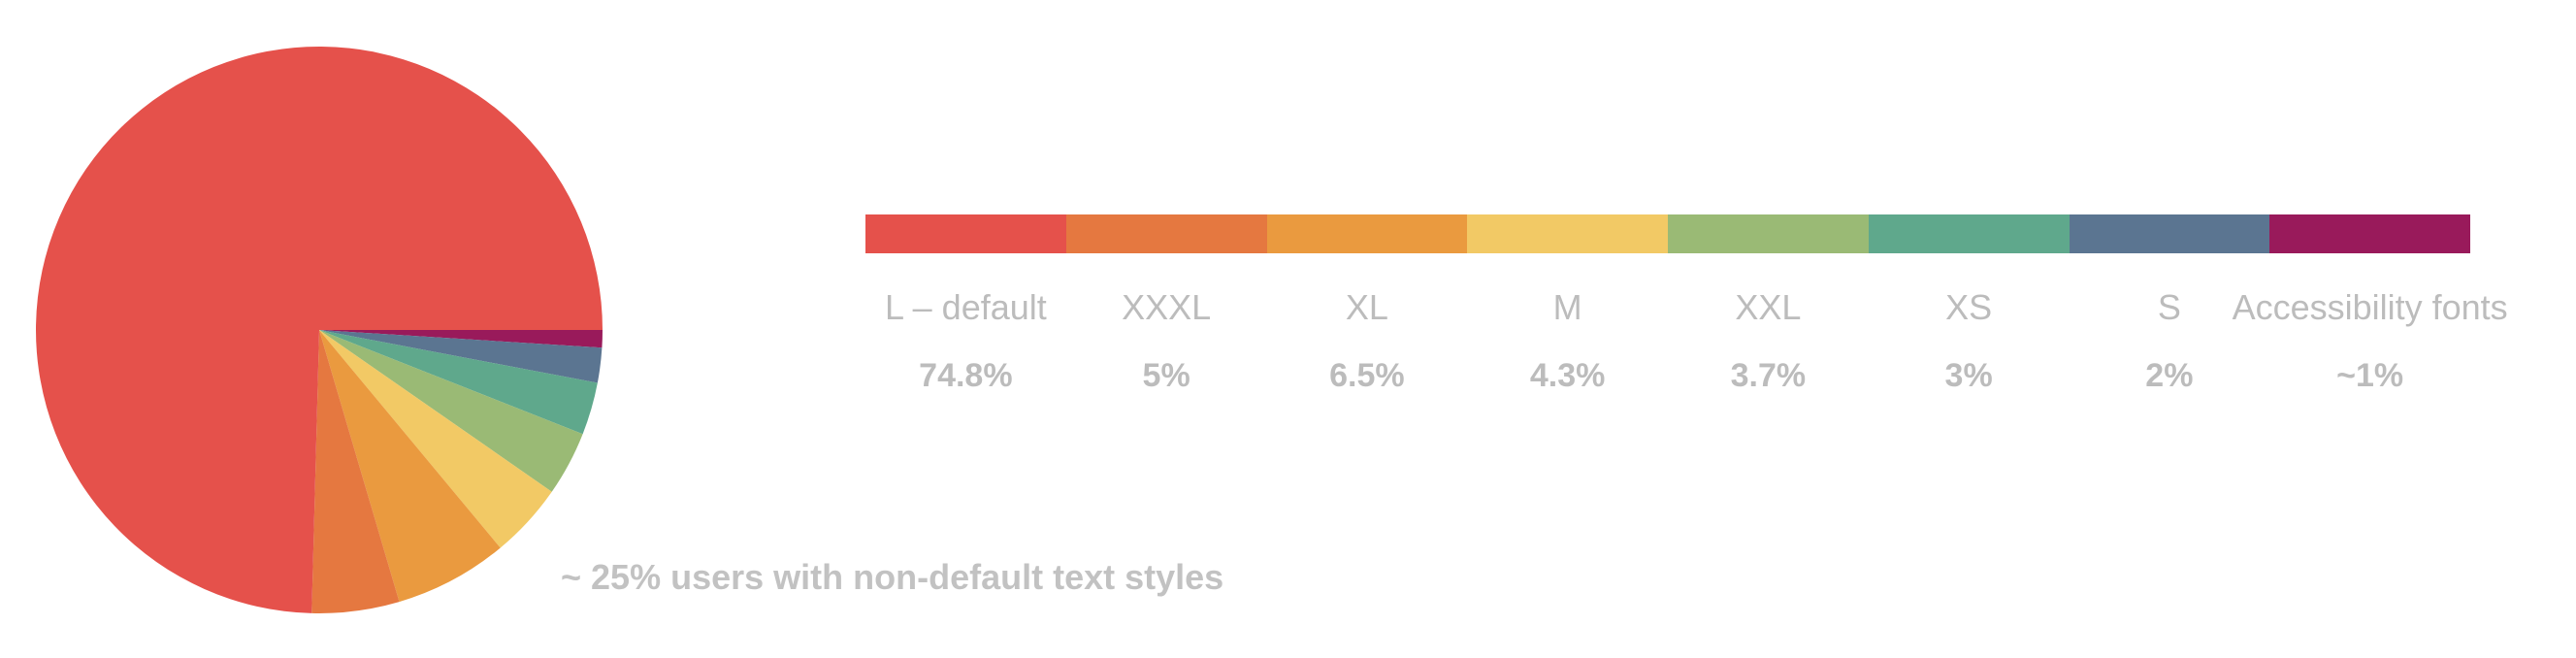  What do you see at coordinates (355, 472) in the screenshot?
I see `pie-slice-xxxl` at bounding box center [355, 472].